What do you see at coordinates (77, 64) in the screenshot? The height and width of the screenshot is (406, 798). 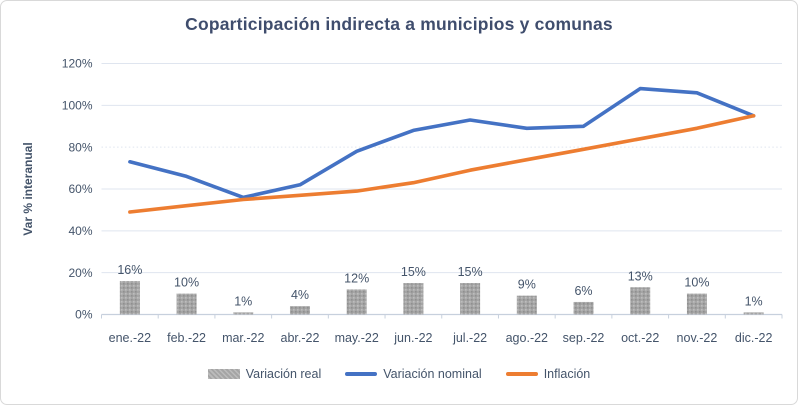 I see `y-tick-label: 120%` at bounding box center [77, 64].